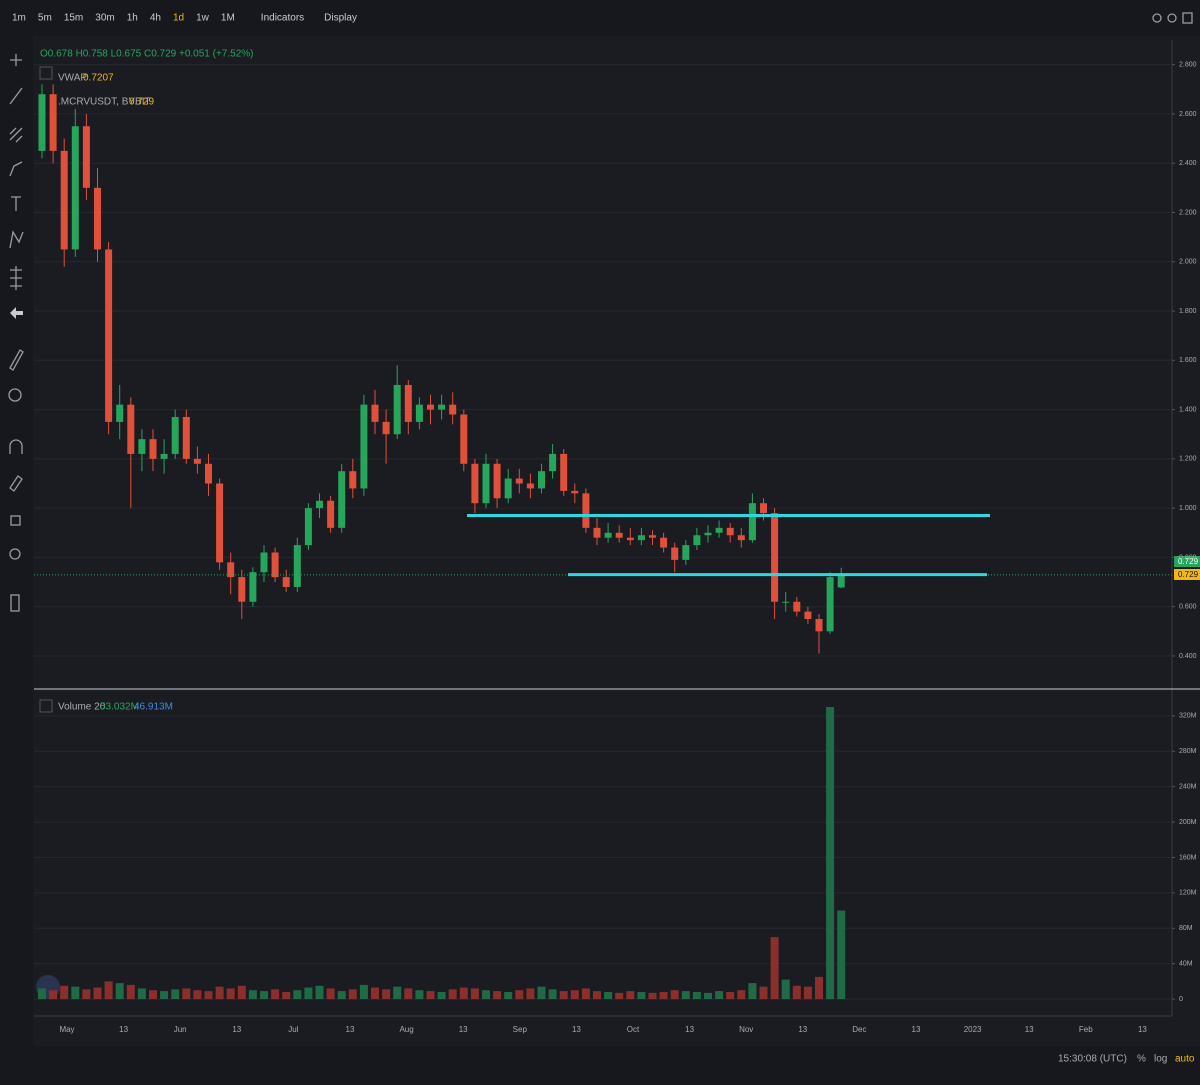 The image size is (1200, 1085). Describe the element at coordinates (82, 707) in the screenshot. I see `volume-name: Volume 20` at that location.